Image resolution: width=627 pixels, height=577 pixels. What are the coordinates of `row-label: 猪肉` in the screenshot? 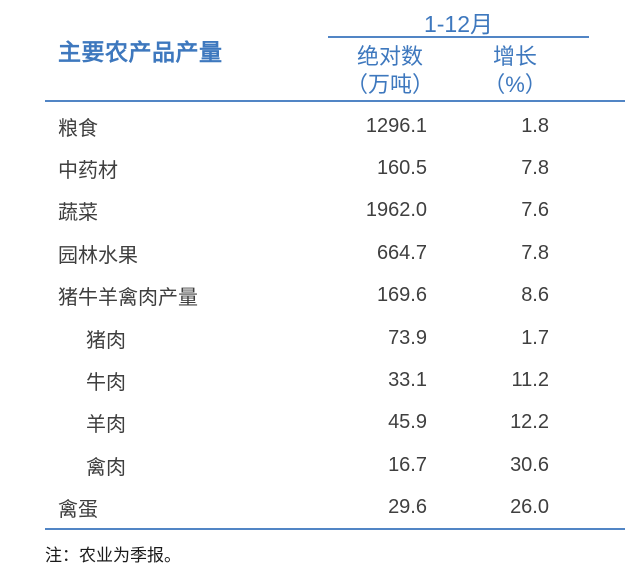 It's located at (106, 340).